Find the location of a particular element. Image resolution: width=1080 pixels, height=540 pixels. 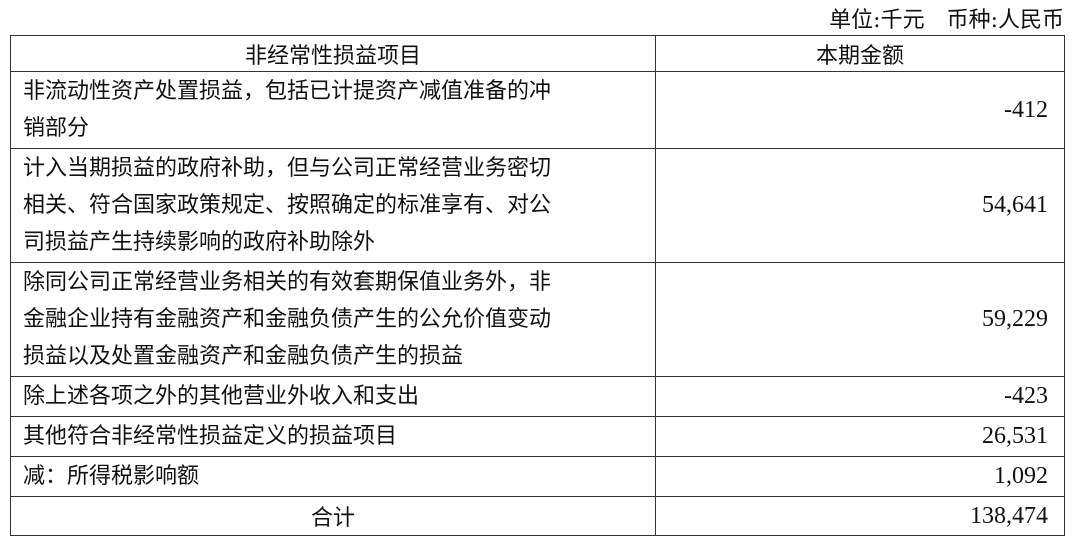

row-item: 其他符合非经常性损益定义的损益项目 is located at coordinates (333, 436).